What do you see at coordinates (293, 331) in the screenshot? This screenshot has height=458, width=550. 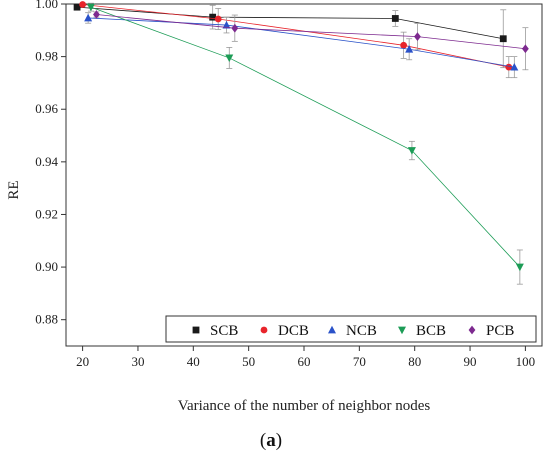 I see `legend-label-dcb: DCB` at bounding box center [293, 331].